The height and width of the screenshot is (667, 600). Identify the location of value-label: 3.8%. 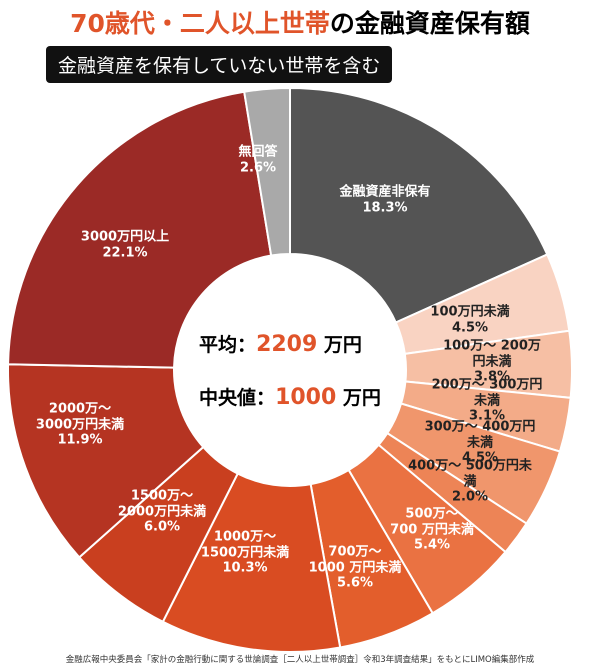
(492, 377).